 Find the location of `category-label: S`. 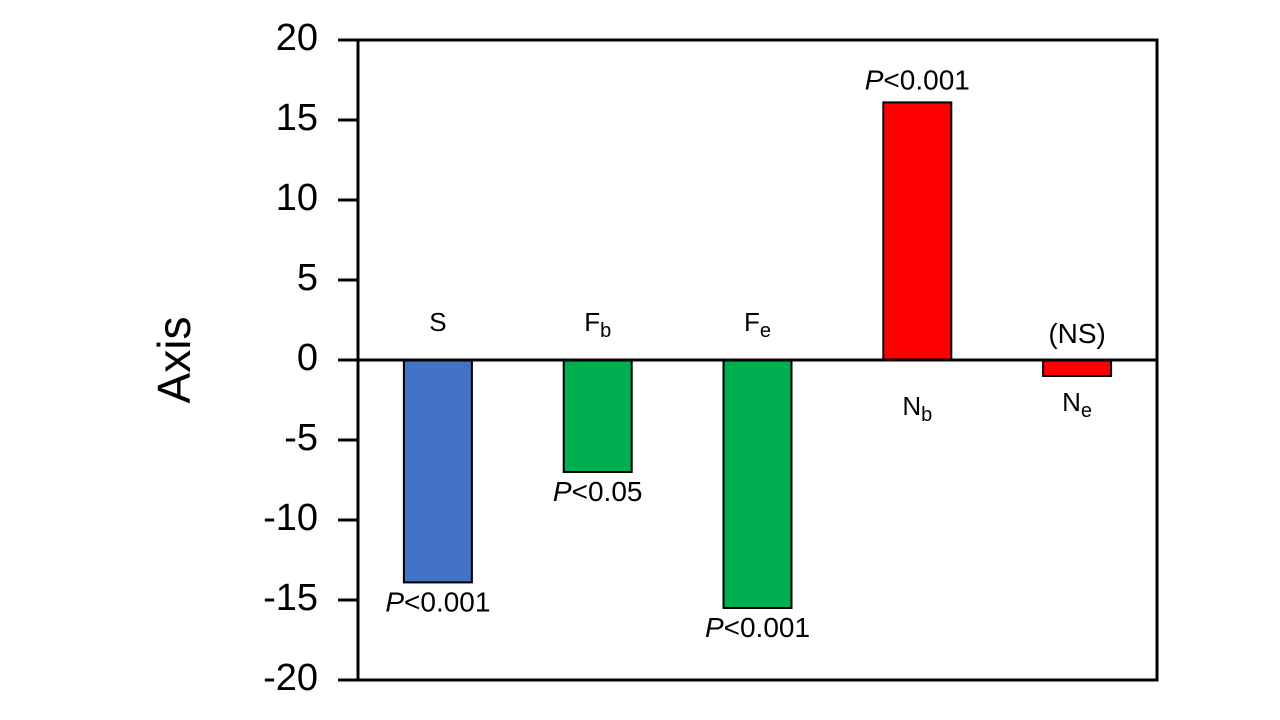

category-label: S is located at coordinates (437, 322).